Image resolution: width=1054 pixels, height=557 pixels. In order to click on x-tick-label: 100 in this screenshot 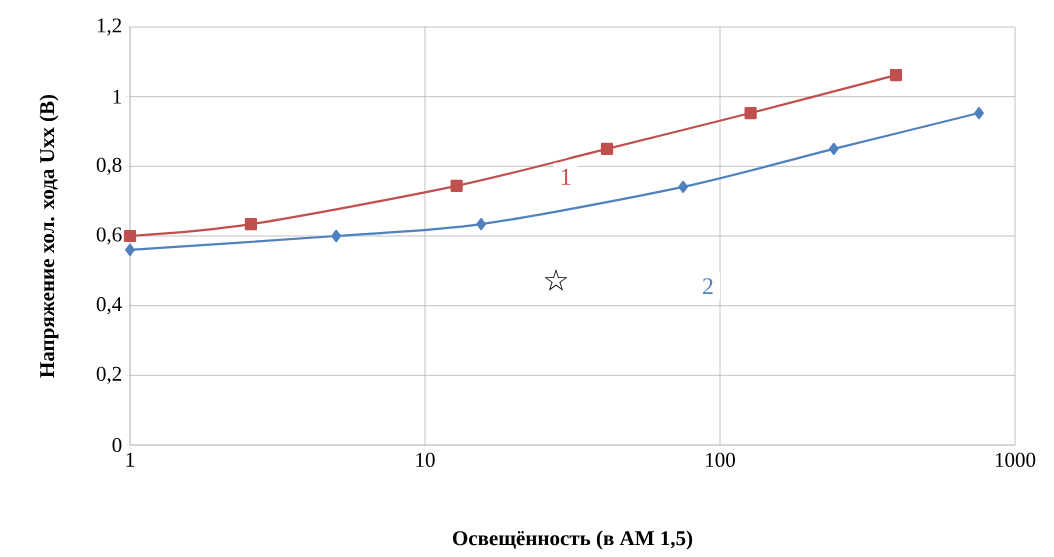, I will do `click(720, 459)`.